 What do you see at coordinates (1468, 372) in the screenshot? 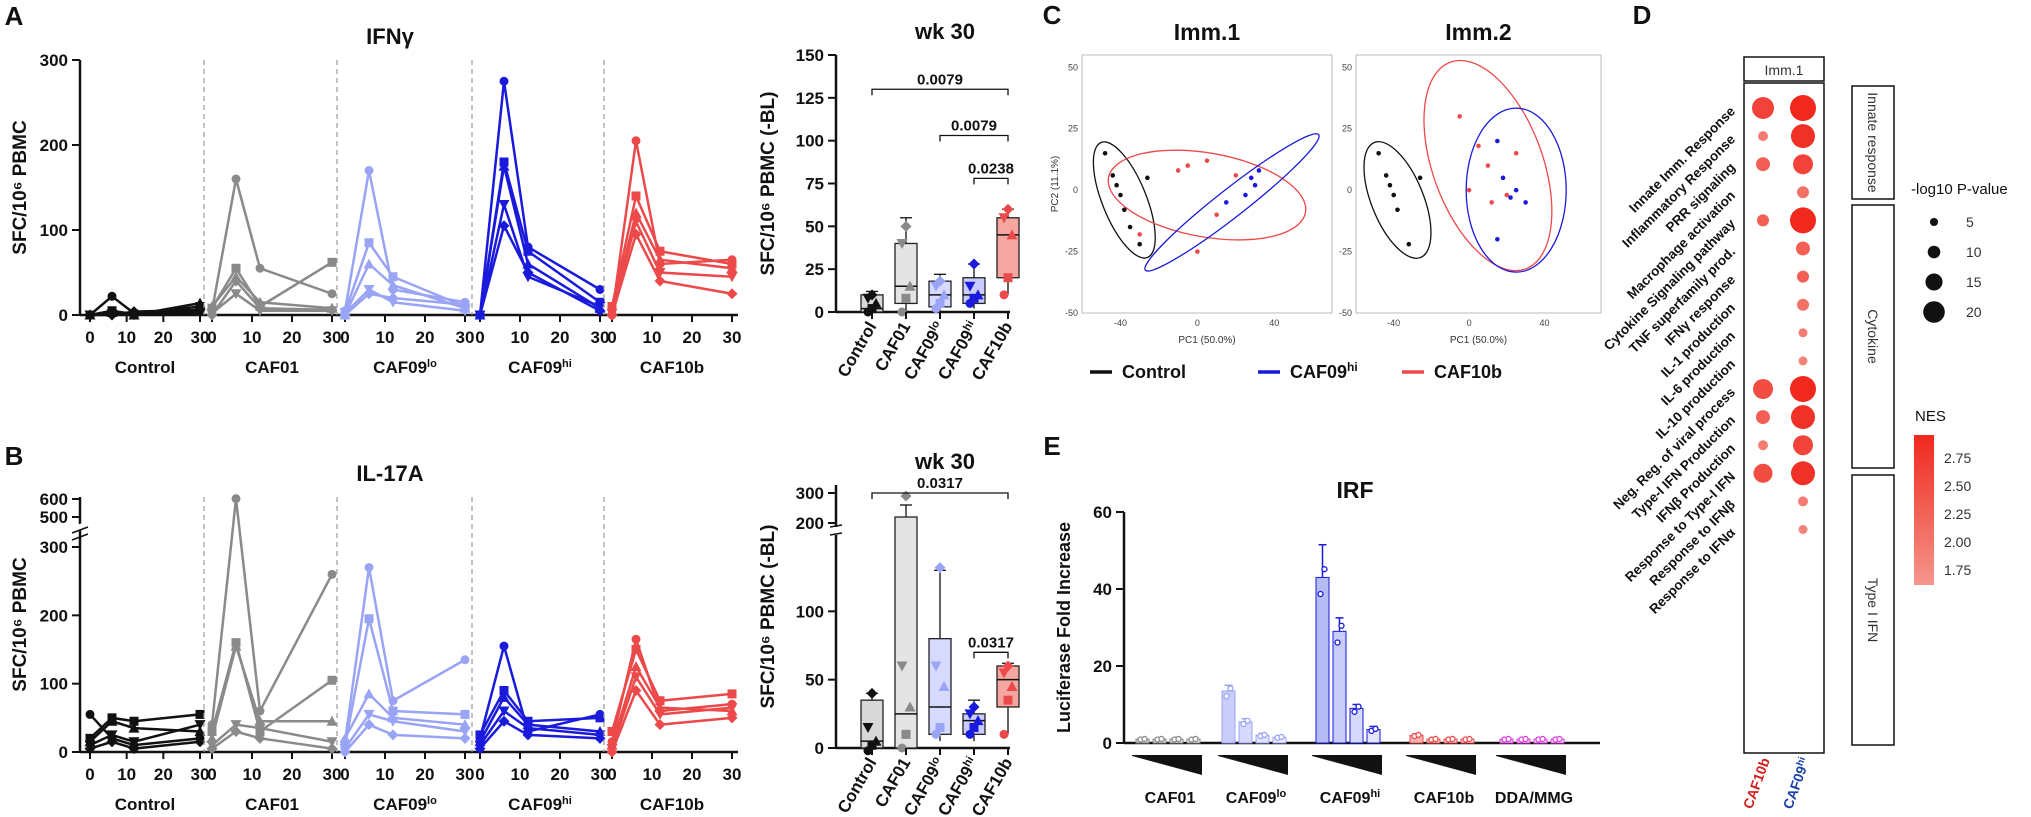
I see `legend-label-main: CAF10b` at bounding box center [1468, 372].